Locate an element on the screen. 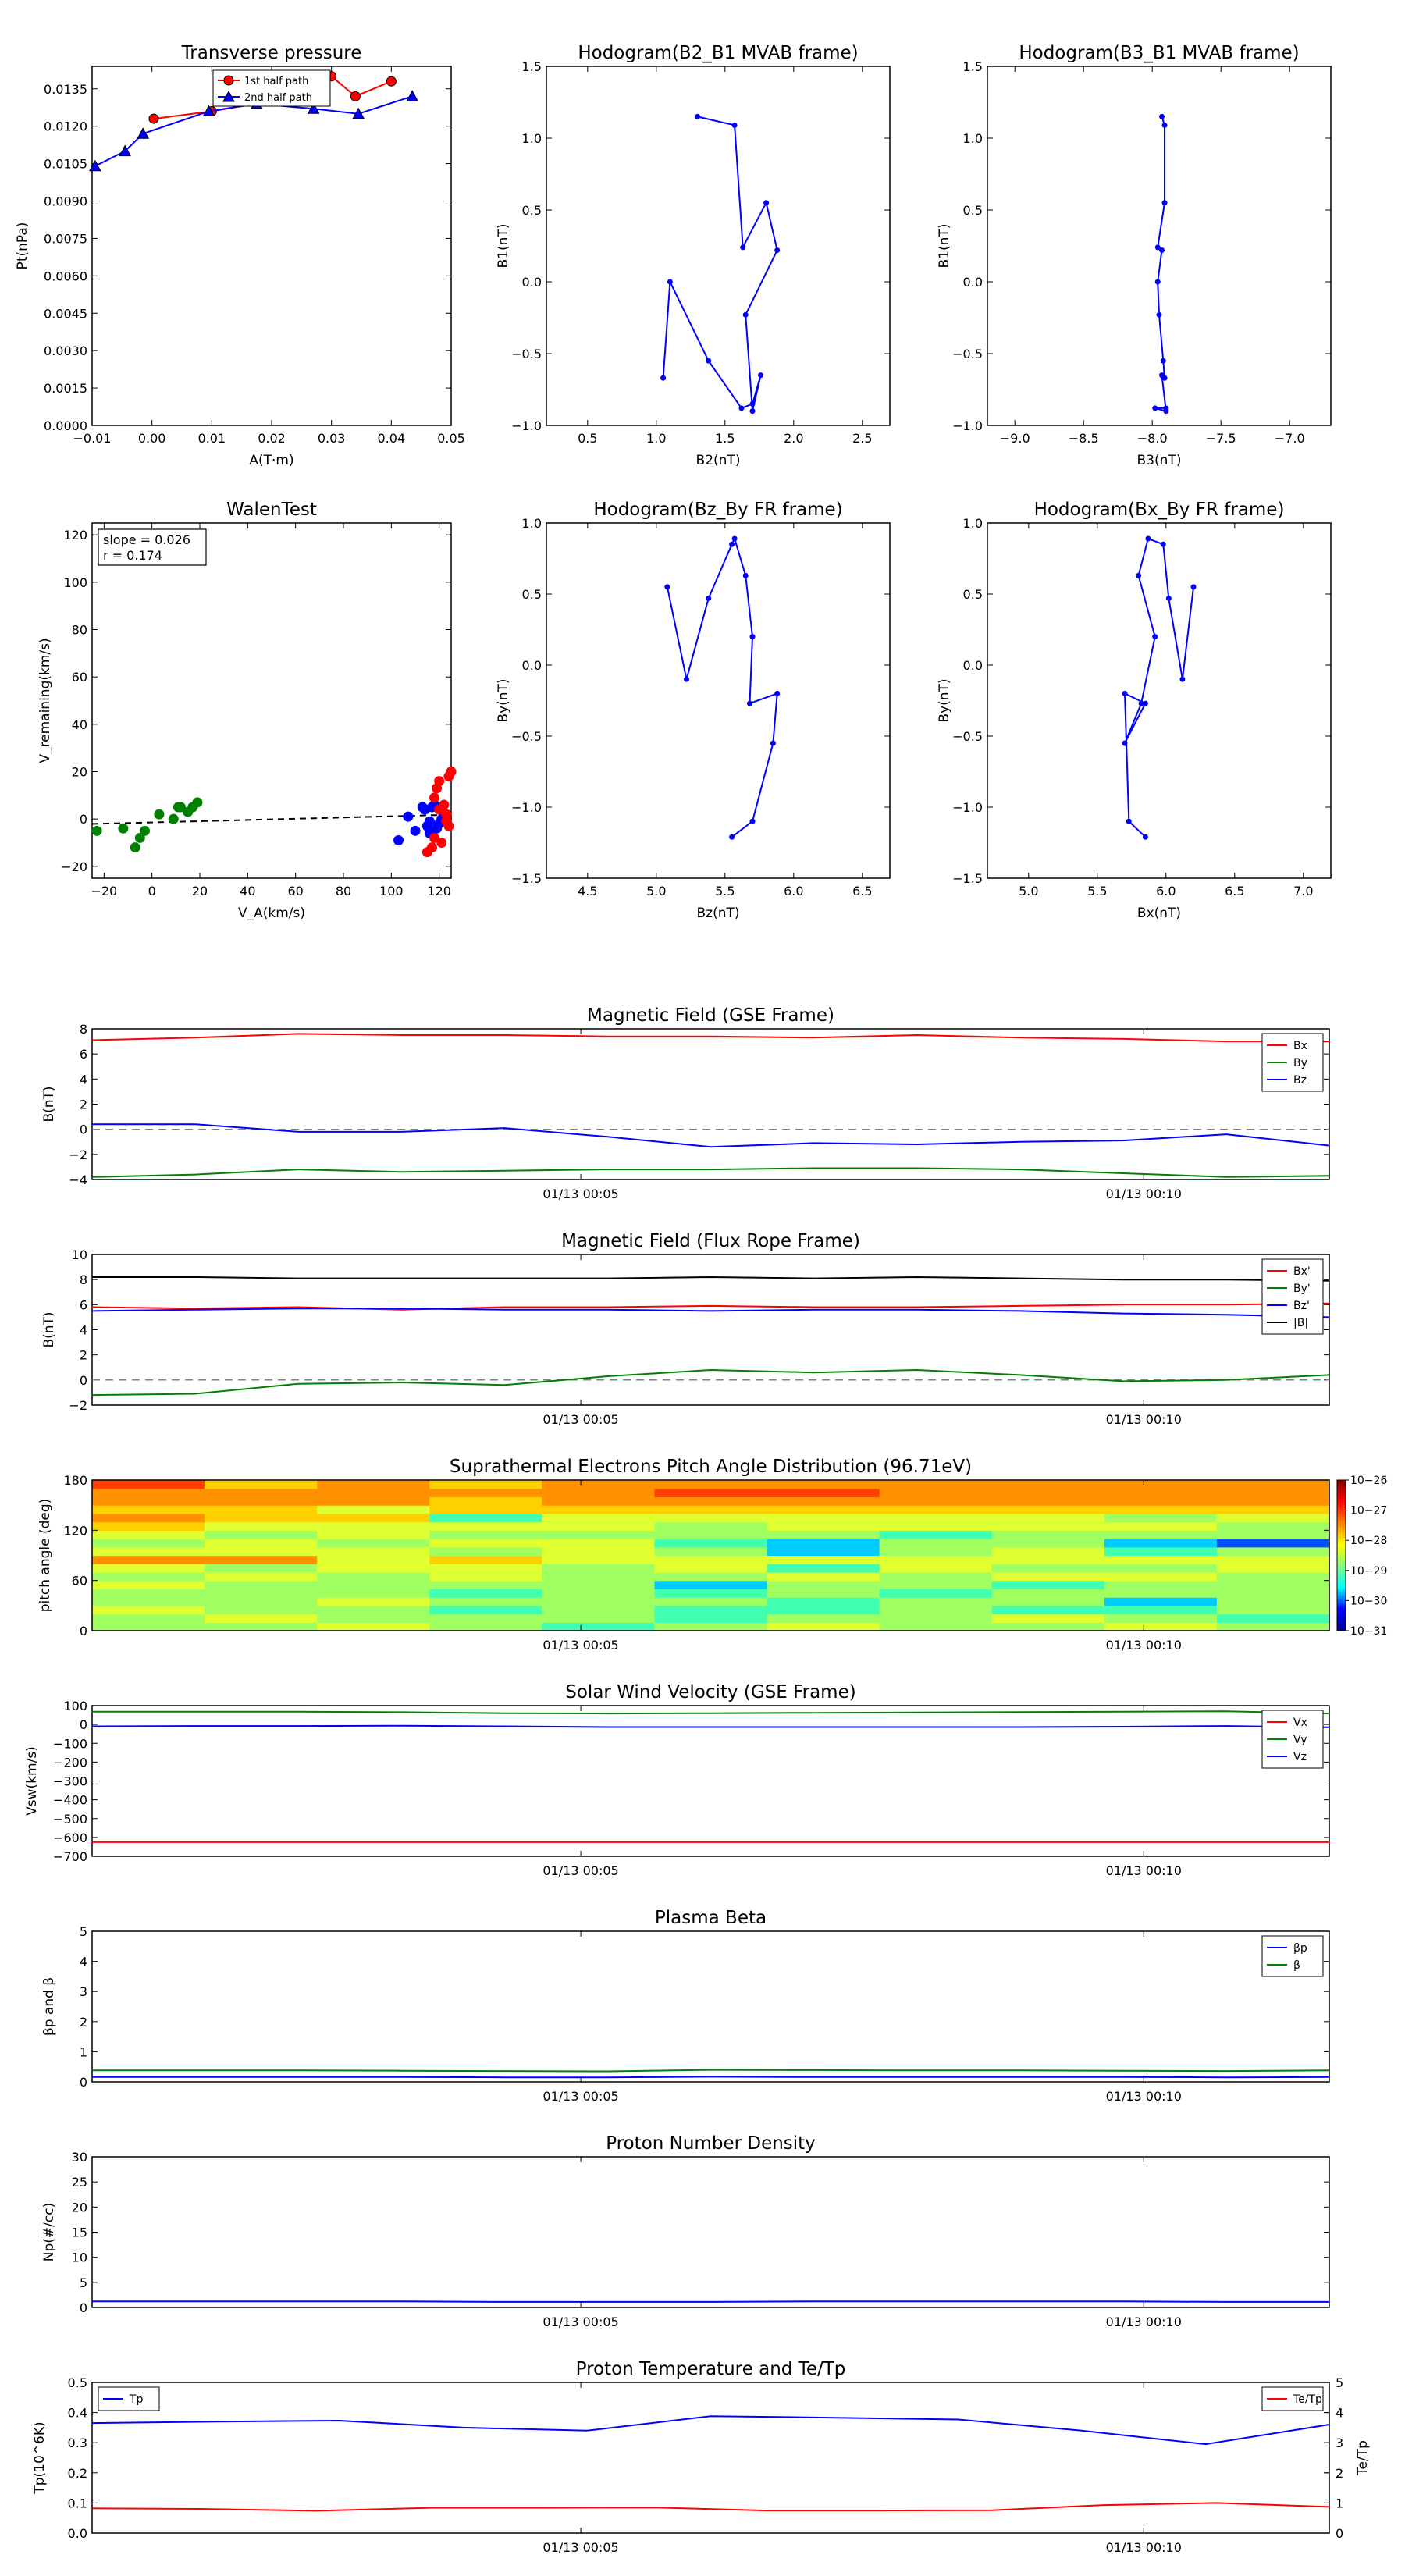 The height and width of the screenshot is (2576, 1405). y-tick-label: 0.0120 is located at coordinates (65, 126).